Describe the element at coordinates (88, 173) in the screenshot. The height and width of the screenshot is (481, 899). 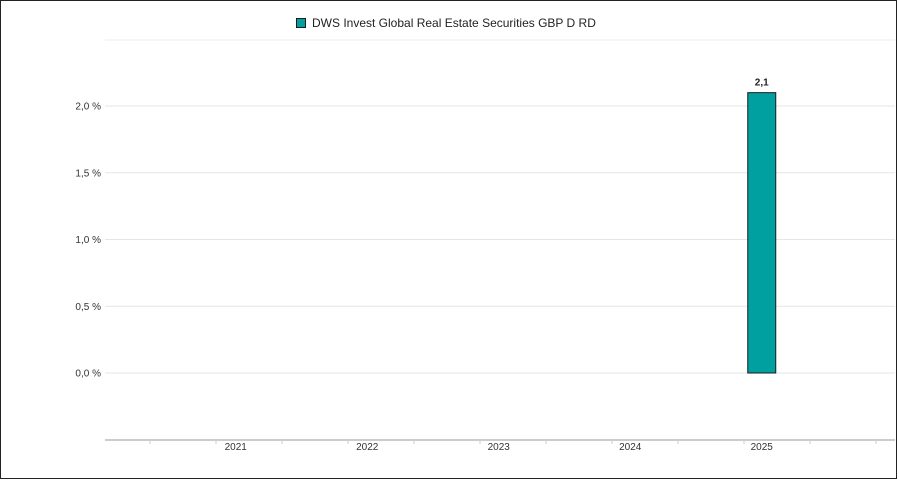
I see `y-tick-label: 1,5 %` at that location.